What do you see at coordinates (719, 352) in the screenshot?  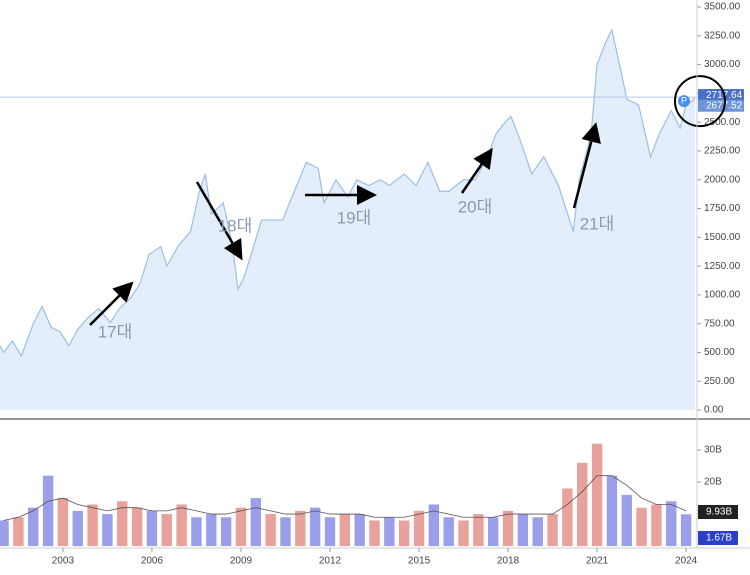 I see `y-tick-label: 500.00` at bounding box center [719, 352].